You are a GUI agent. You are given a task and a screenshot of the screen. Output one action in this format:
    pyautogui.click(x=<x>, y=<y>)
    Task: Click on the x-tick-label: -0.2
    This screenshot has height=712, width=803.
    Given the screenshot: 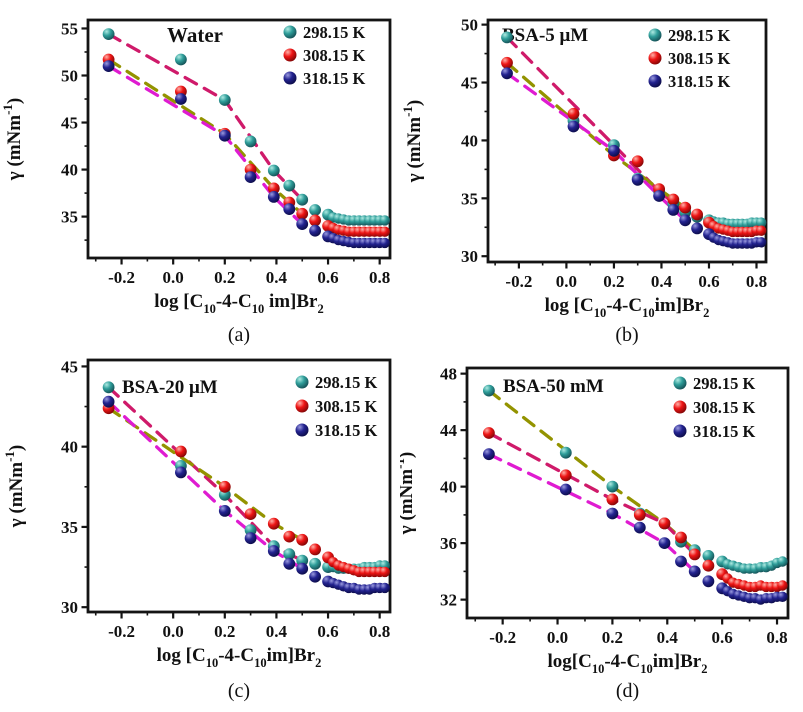 What is the action you would take?
    pyautogui.click(x=121, y=631)
    